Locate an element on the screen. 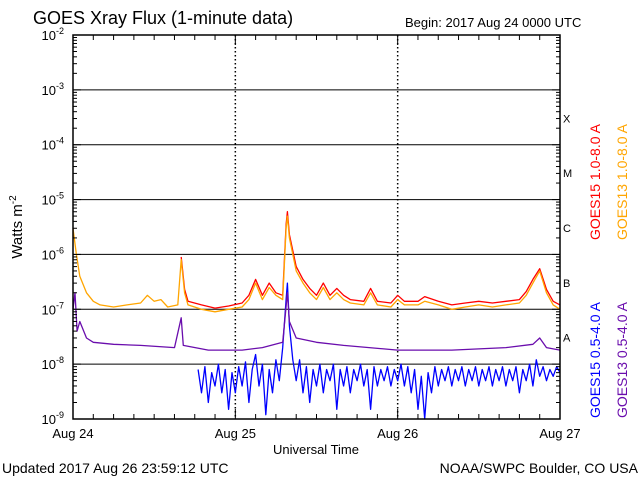  y-tick-label: 10⁻⁴ is located at coordinates (53, 144).